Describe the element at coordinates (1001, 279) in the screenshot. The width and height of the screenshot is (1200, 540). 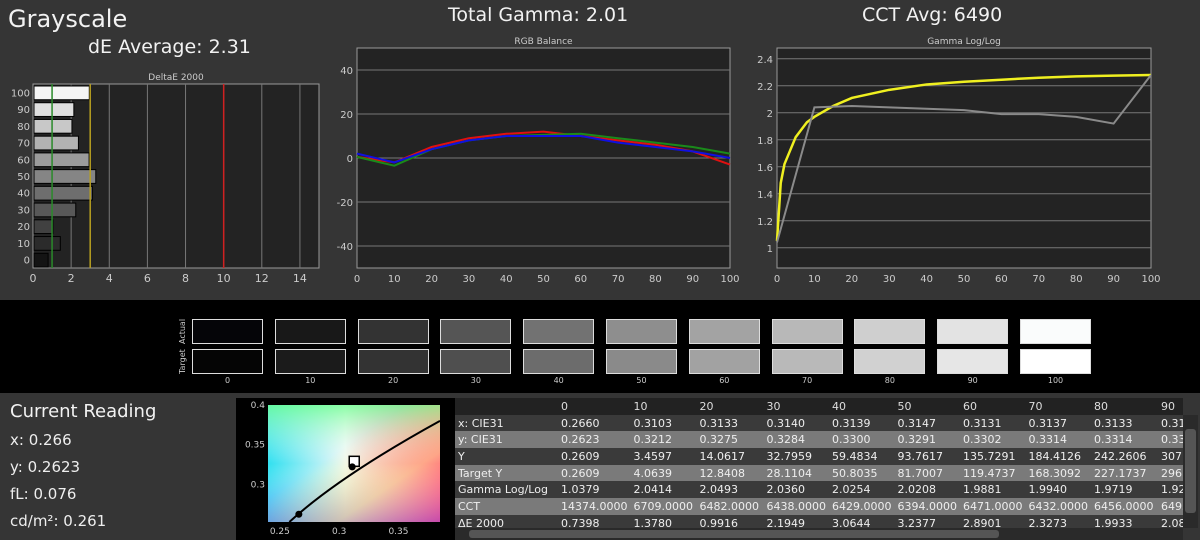
I see `x-tick-label: 60` at that location.